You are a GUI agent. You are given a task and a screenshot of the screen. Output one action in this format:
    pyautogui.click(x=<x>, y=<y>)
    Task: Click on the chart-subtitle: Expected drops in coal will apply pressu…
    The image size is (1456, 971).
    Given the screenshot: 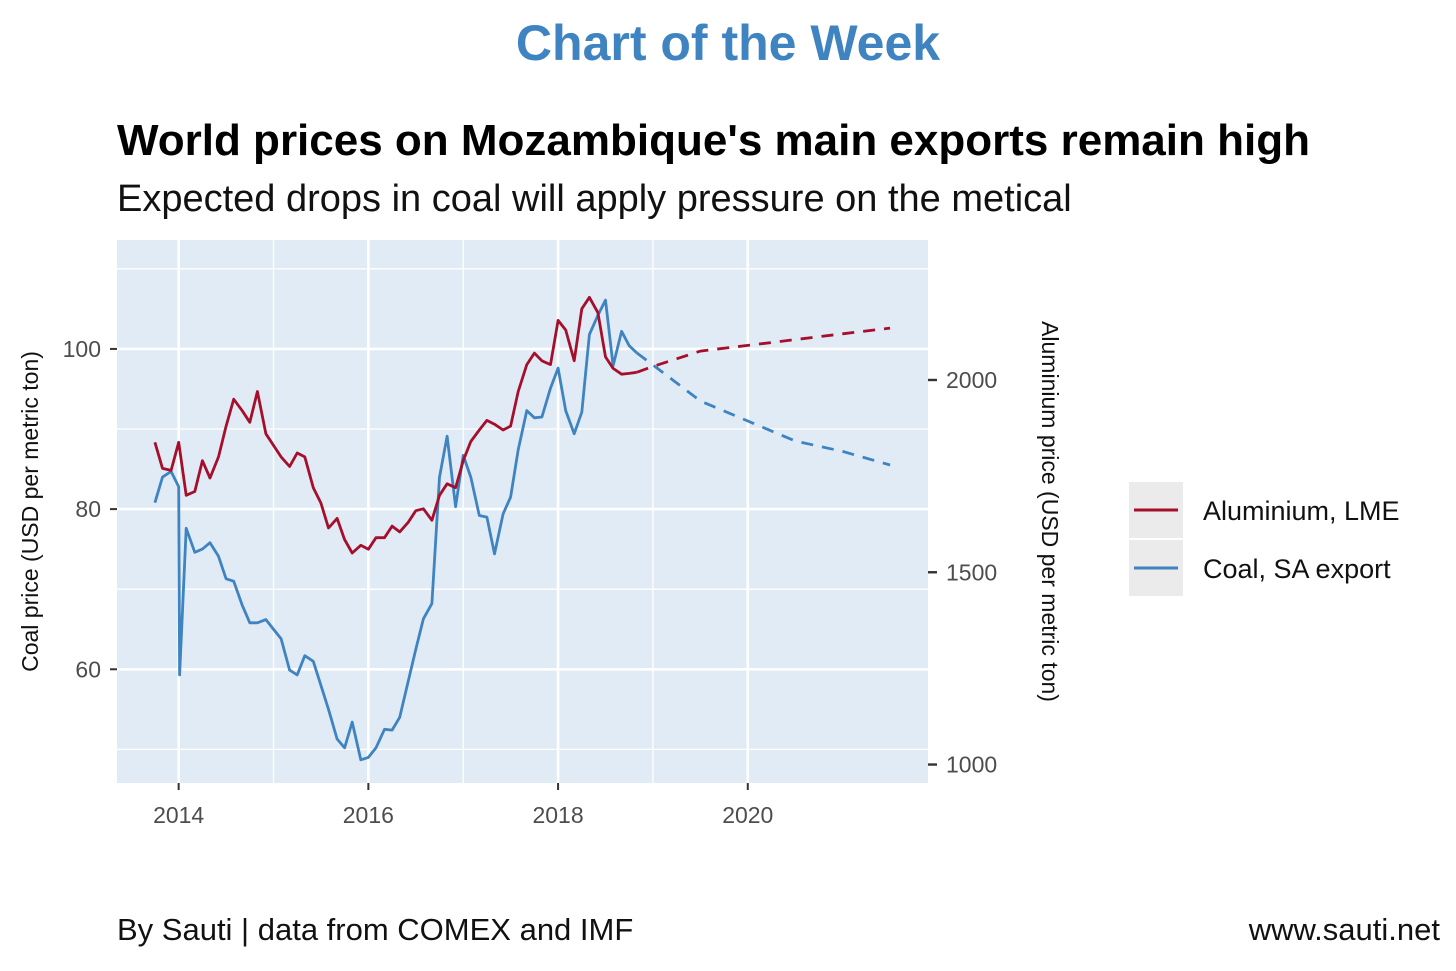 What is the action you would take?
    pyautogui.click(x=594, y=199)
    